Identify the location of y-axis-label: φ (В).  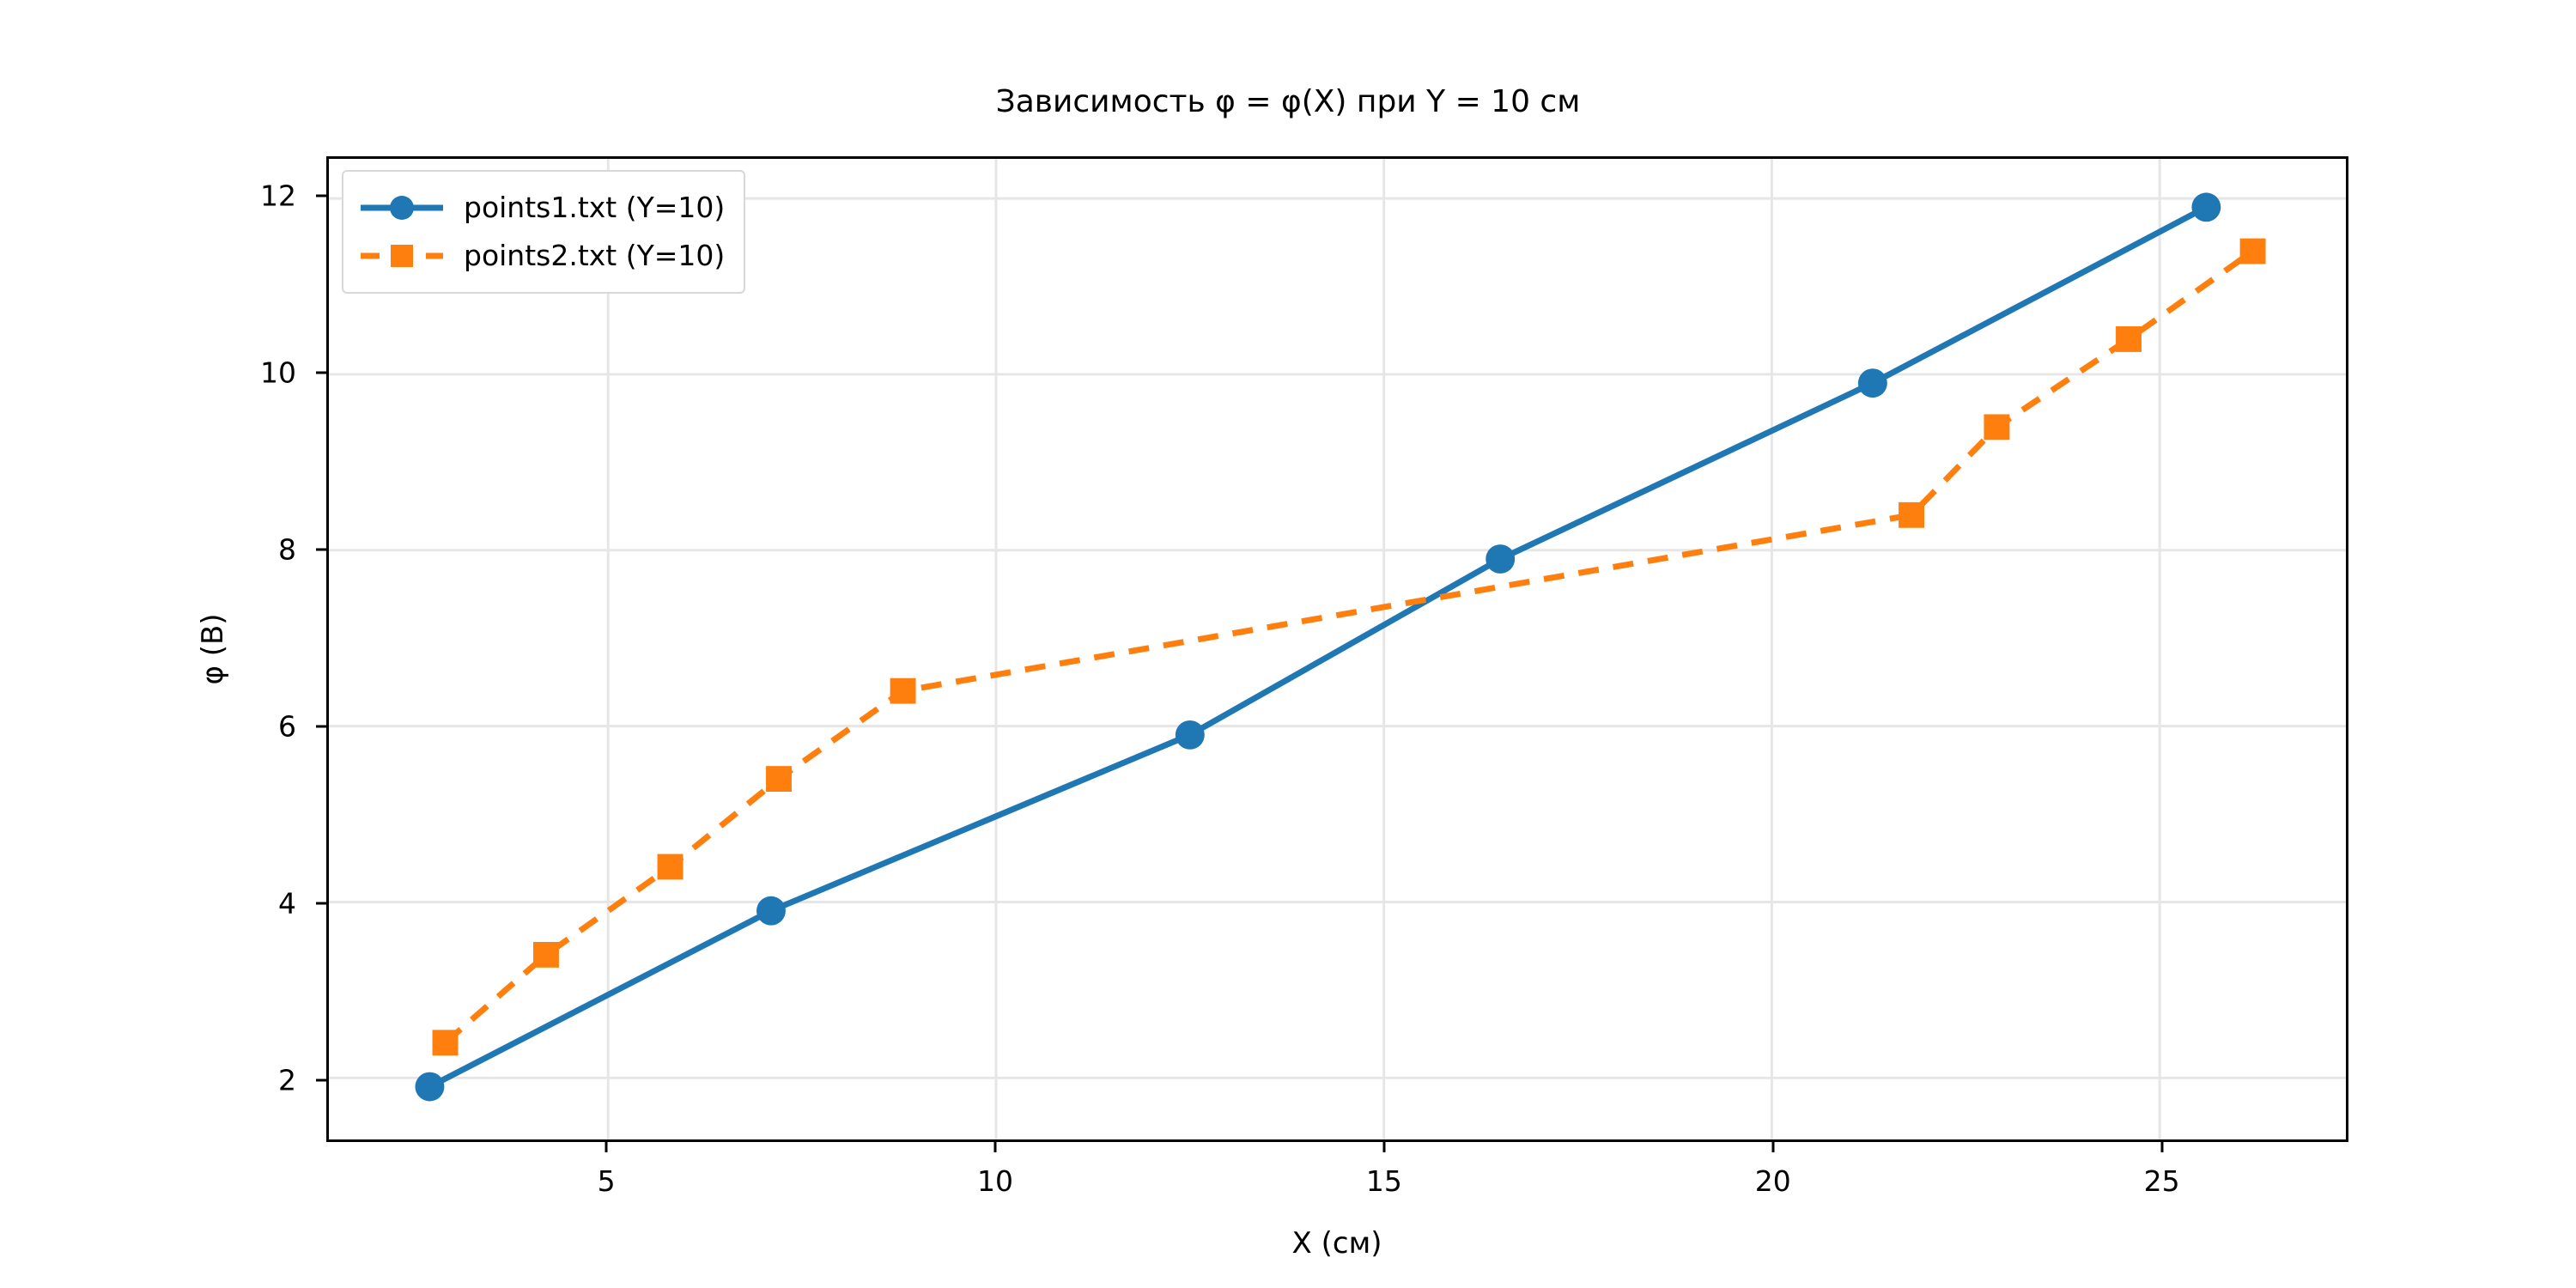
(213, 649).